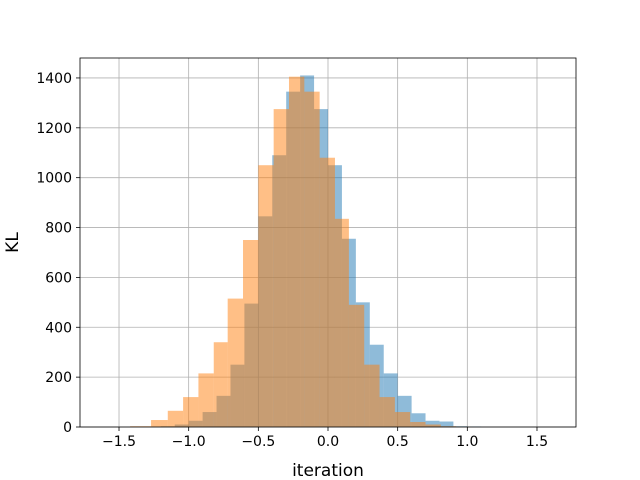 Image resolution: width=640 pixels, height=480 pixels. What do you see at coordinates (467, 442) in the screenshot?
I see `x-tick-label: 1.0` at bounding box center [467, 442].